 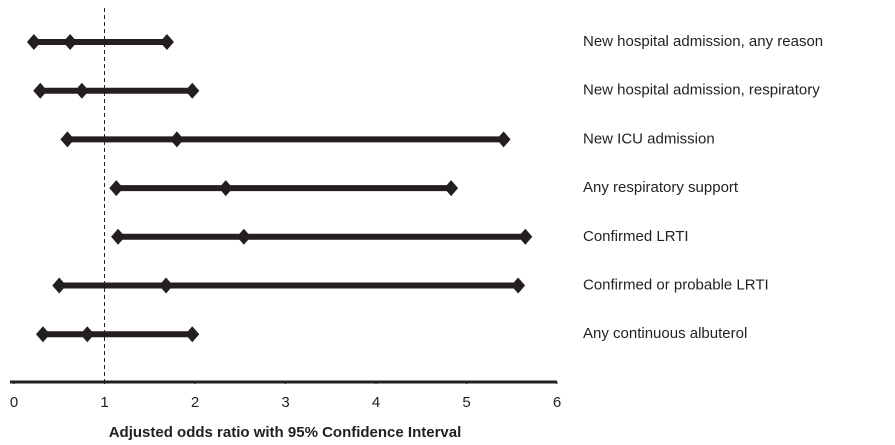 What do you see at coordinates (285, 402) in the screenshot?
I see `x-tick-label: 3` at bounding box center [285, 402].